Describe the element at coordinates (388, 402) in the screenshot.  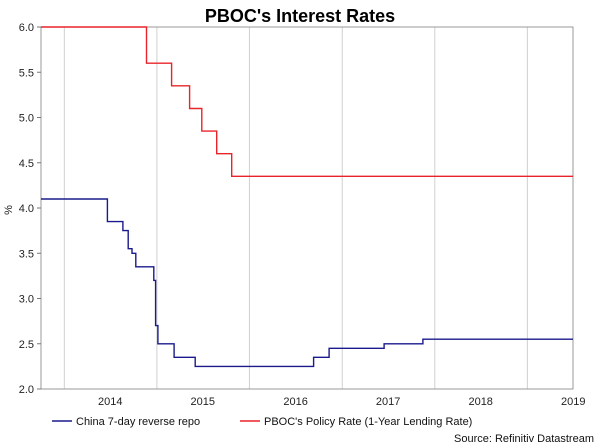
I see `x-tick-label: 2017` at that location.